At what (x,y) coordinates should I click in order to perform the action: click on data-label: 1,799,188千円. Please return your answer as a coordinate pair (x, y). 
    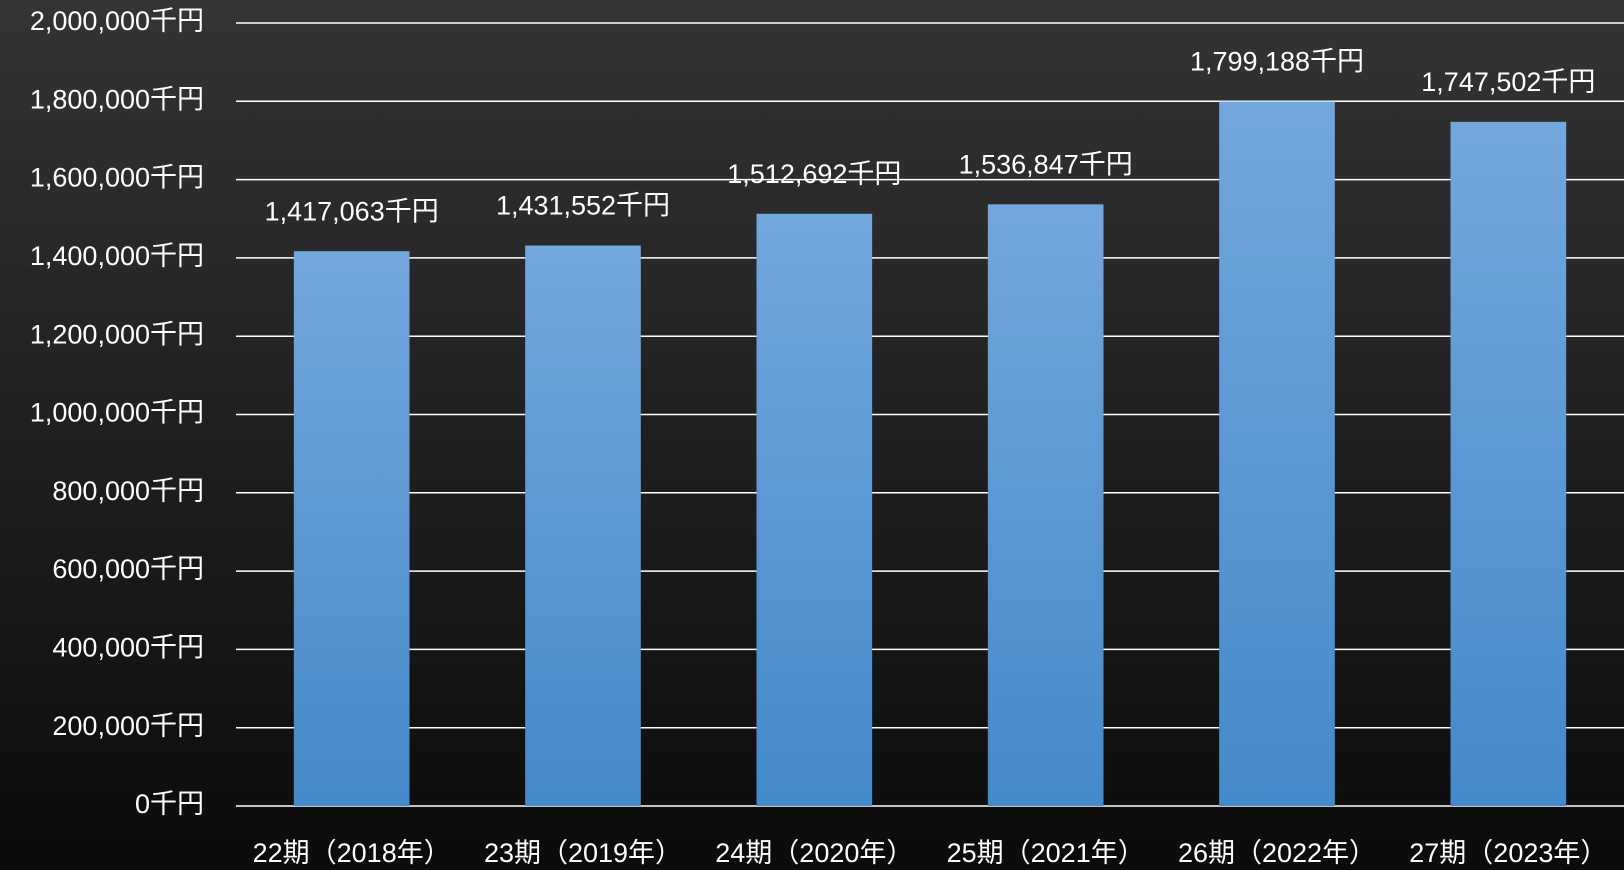
    Looking at the image, I should click on (1277, 62).